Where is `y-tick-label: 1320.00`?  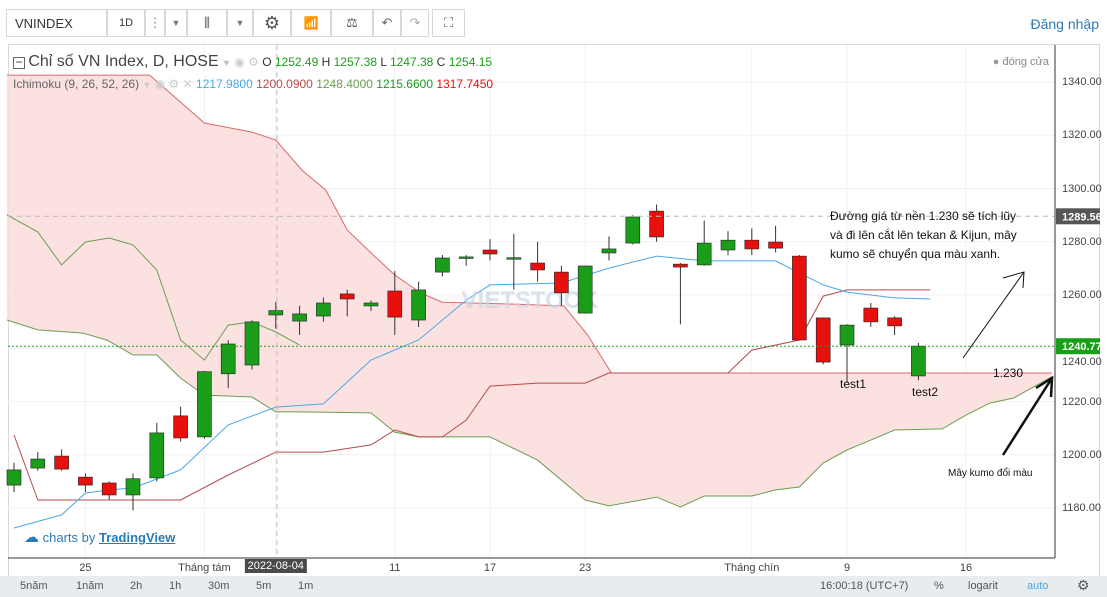
y-tick-label: 1320.00 is located at coordinates (1082, 135).